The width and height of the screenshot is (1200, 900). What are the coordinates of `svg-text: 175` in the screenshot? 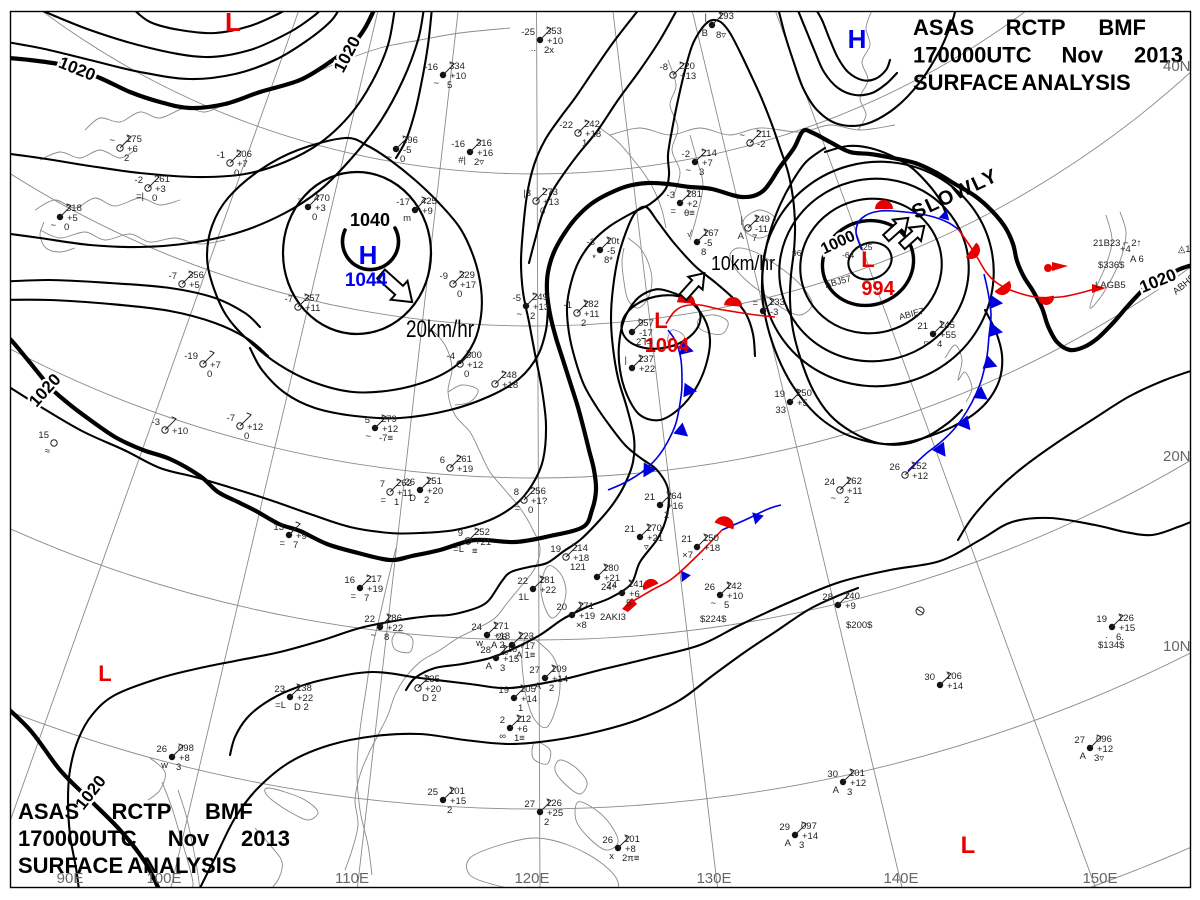 It's located at (134, 139).